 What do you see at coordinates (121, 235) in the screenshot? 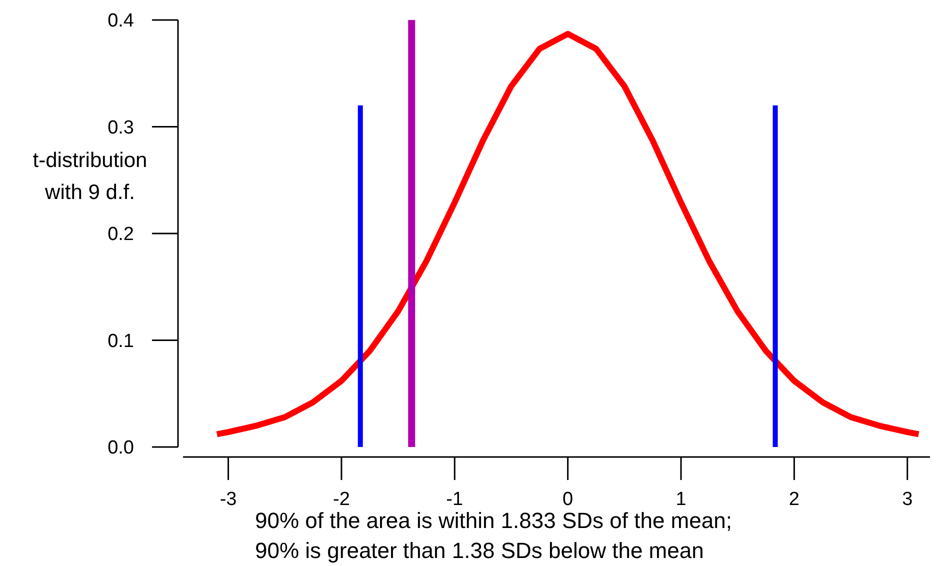
I see `y-tick-label: 0.2` at bounding box center [121, 235].